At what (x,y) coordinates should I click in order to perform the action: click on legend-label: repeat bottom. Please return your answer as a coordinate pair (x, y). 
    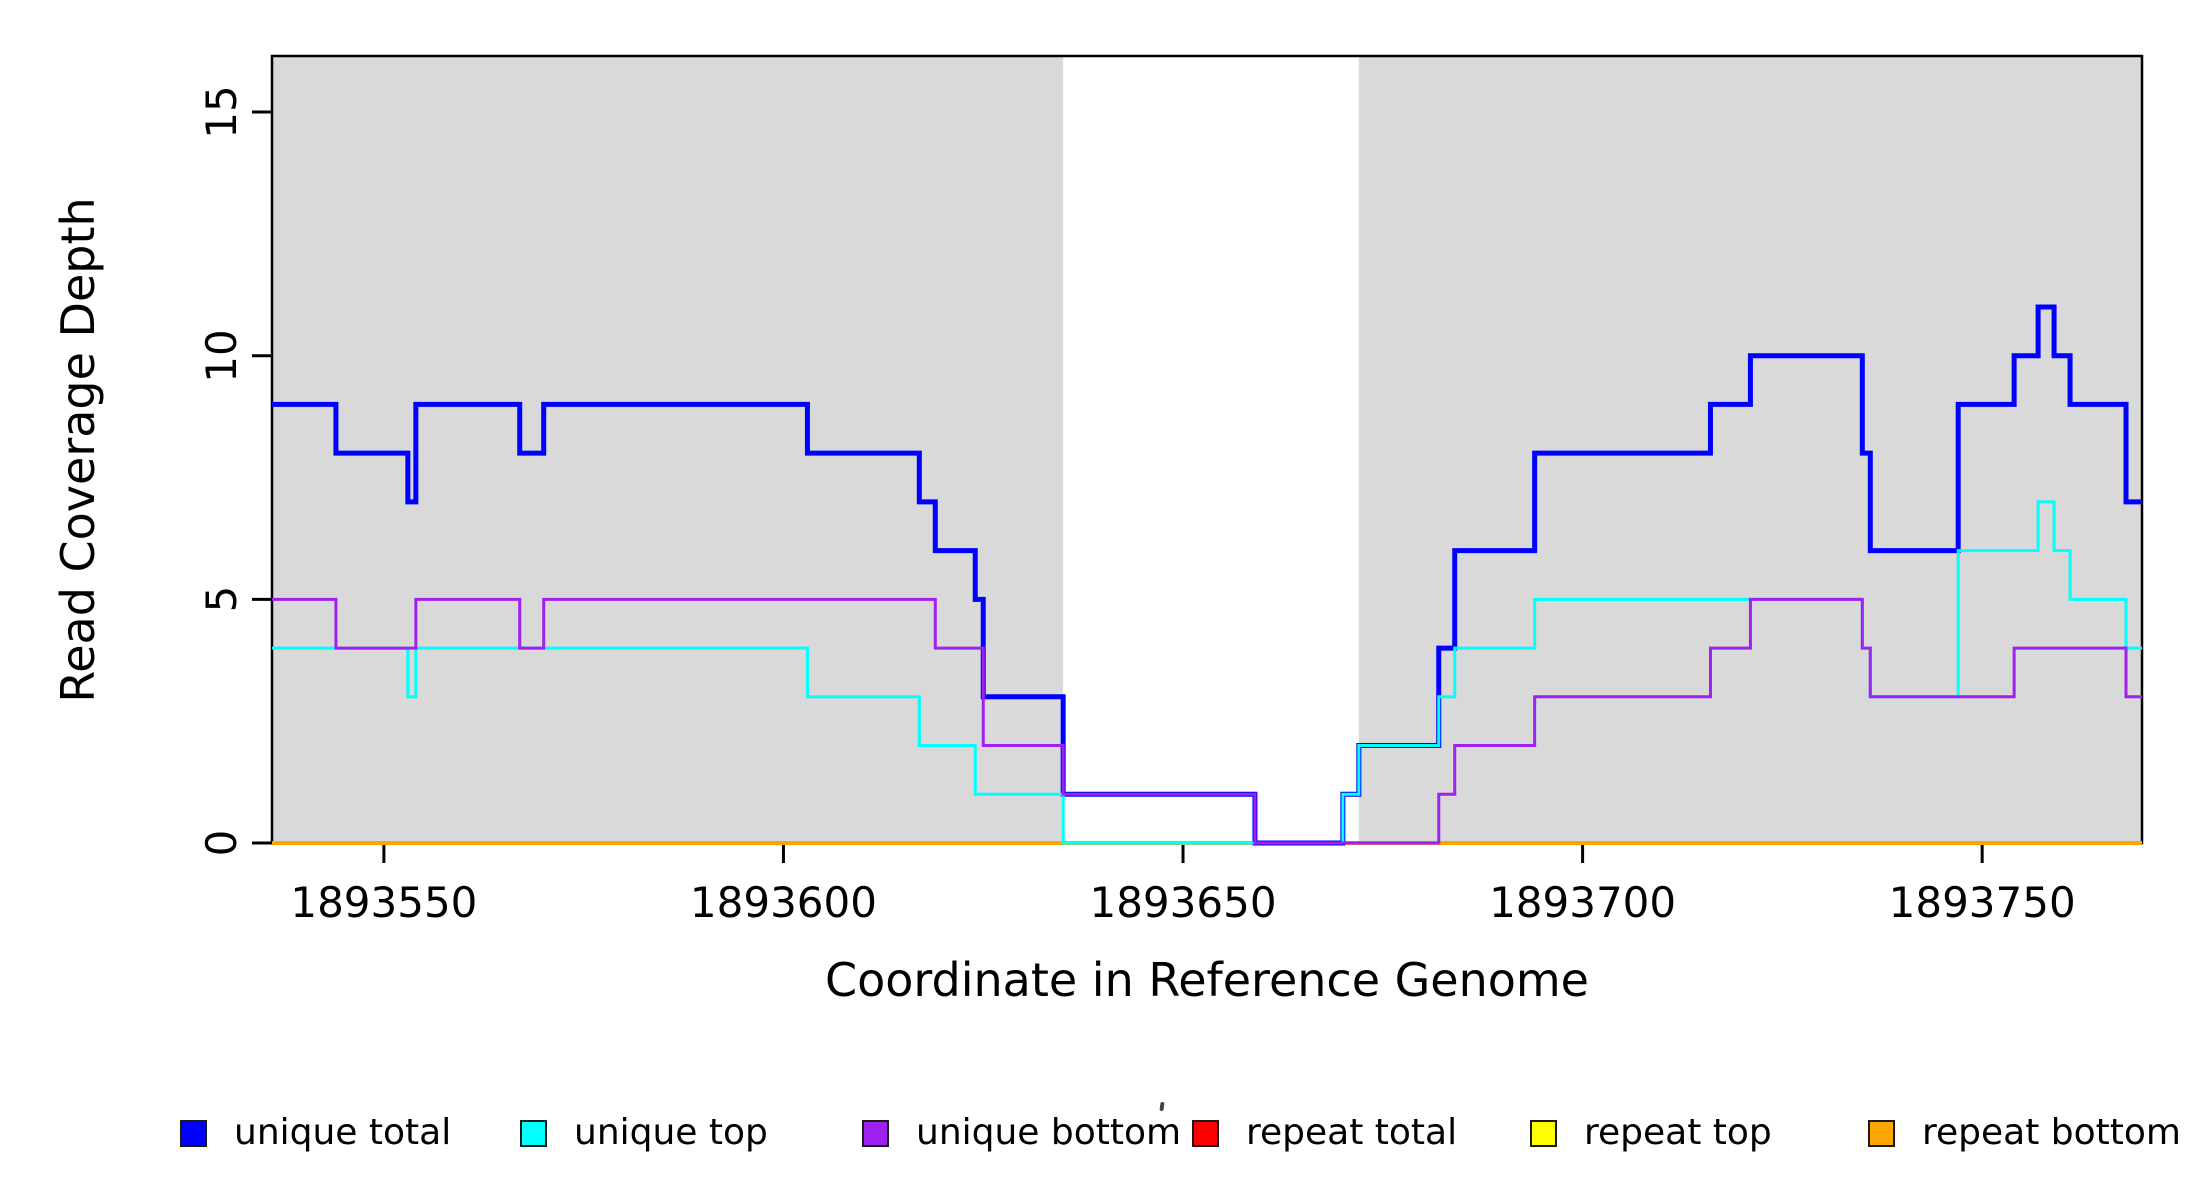
    Looking at the image, I should click on (2051, 1132).